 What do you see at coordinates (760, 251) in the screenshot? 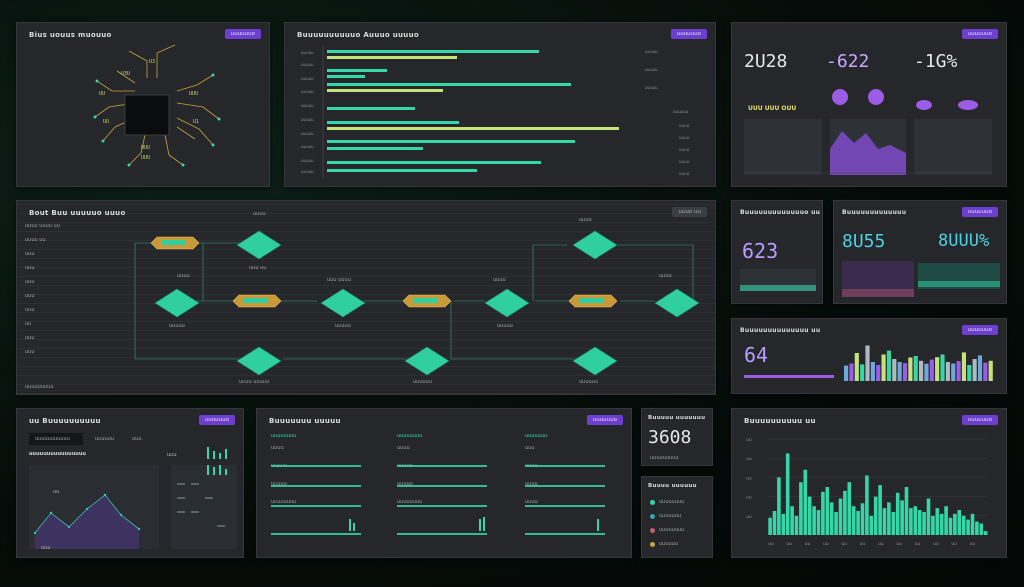
I see `kpi-value: 623` at bounding box center [760, 251].